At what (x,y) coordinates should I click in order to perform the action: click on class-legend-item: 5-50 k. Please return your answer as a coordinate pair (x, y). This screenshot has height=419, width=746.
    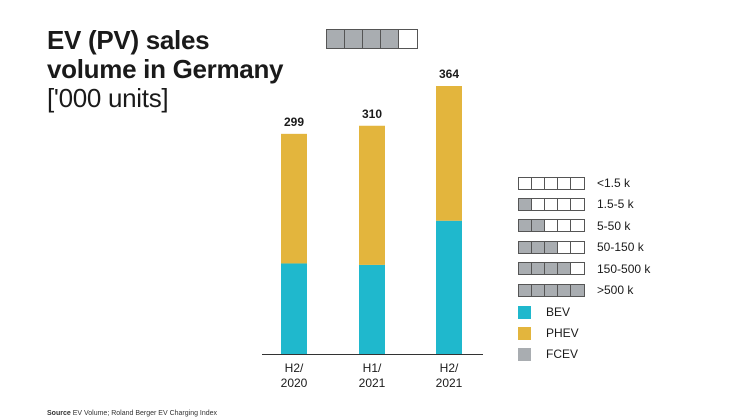
    Looking at the image, I should click on (628, 226).